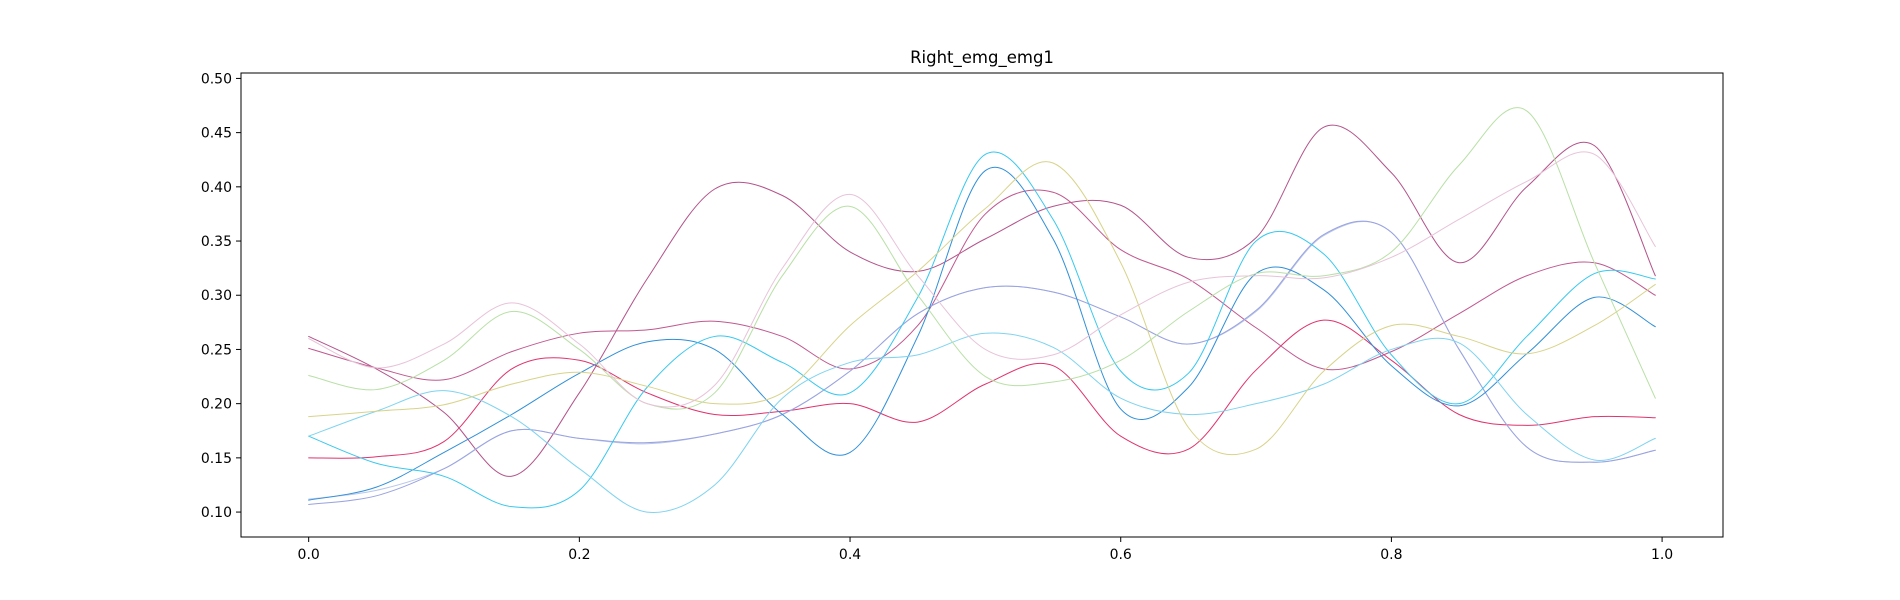  Describe the element at coordinates (579, 555) in the screenshot. I see `x-tick-label: 0.2` at that location.